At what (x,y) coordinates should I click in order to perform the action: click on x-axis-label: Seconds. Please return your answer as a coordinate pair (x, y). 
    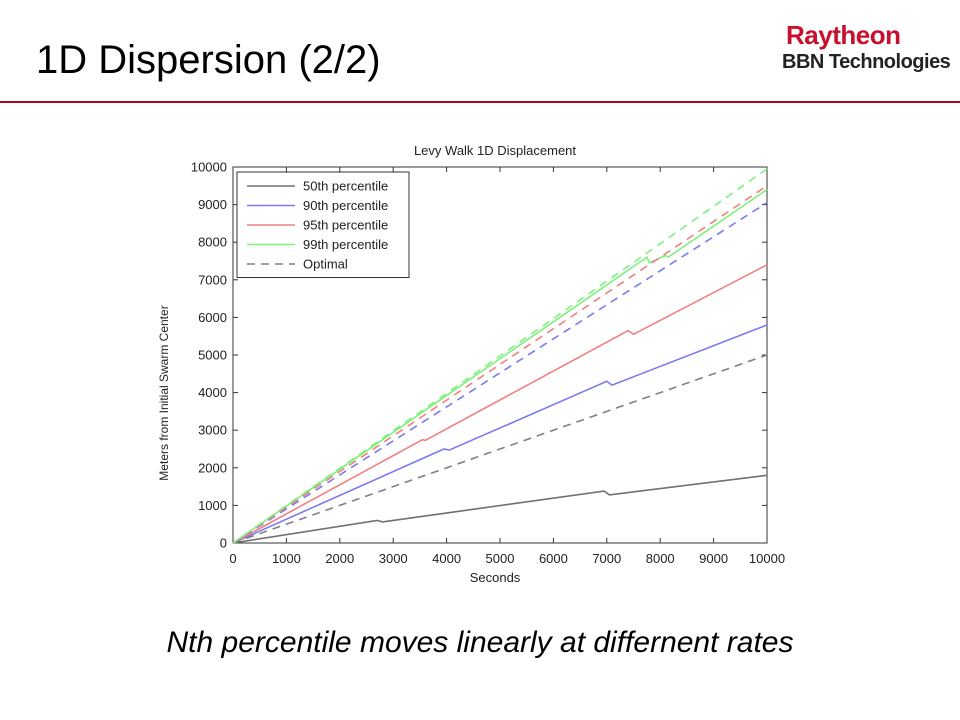
    Looking at the image, I should click on (495, 577).